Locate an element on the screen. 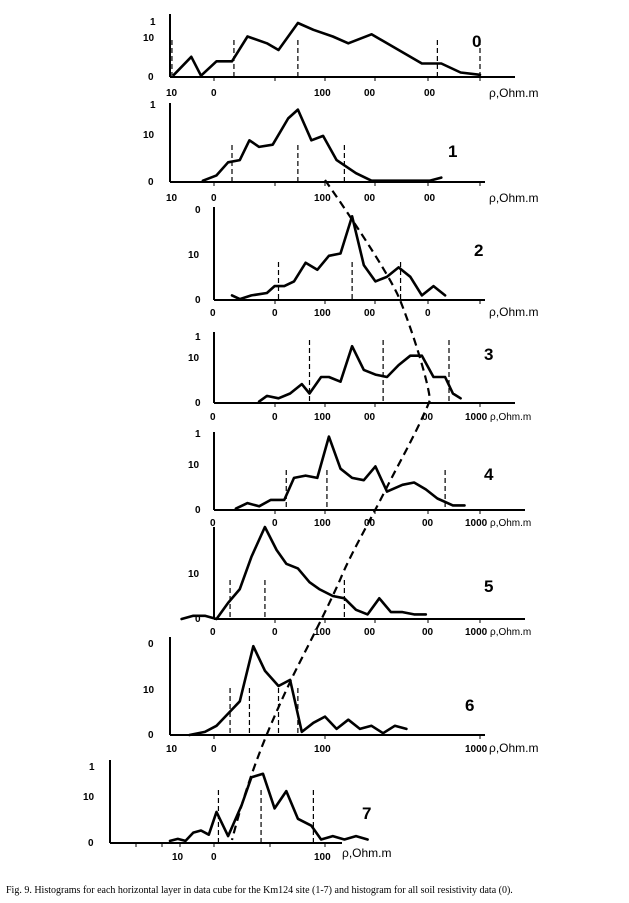 This screenshot has width=629, height=903. panel-7-dashes is located at coordinates (265, 816).